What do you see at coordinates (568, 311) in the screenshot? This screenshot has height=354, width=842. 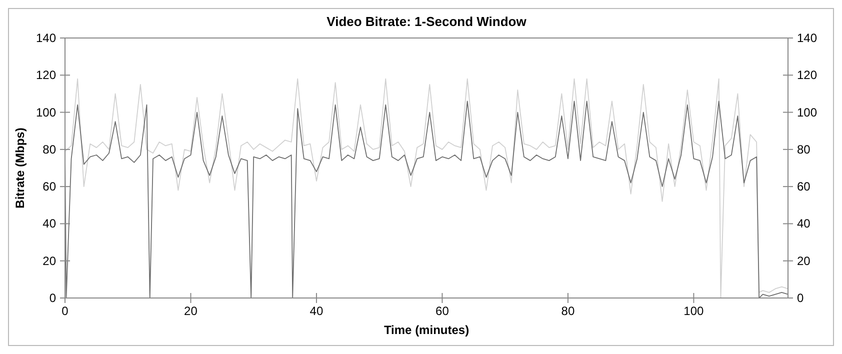 I see `x-tick-label: 80` at bounding box center [568, 311].